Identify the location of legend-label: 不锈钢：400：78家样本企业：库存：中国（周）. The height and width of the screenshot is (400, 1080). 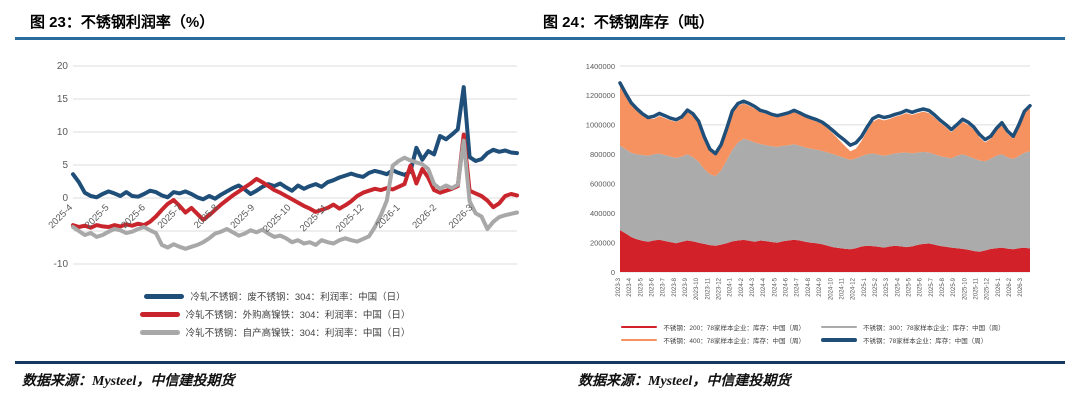
(734, 341).